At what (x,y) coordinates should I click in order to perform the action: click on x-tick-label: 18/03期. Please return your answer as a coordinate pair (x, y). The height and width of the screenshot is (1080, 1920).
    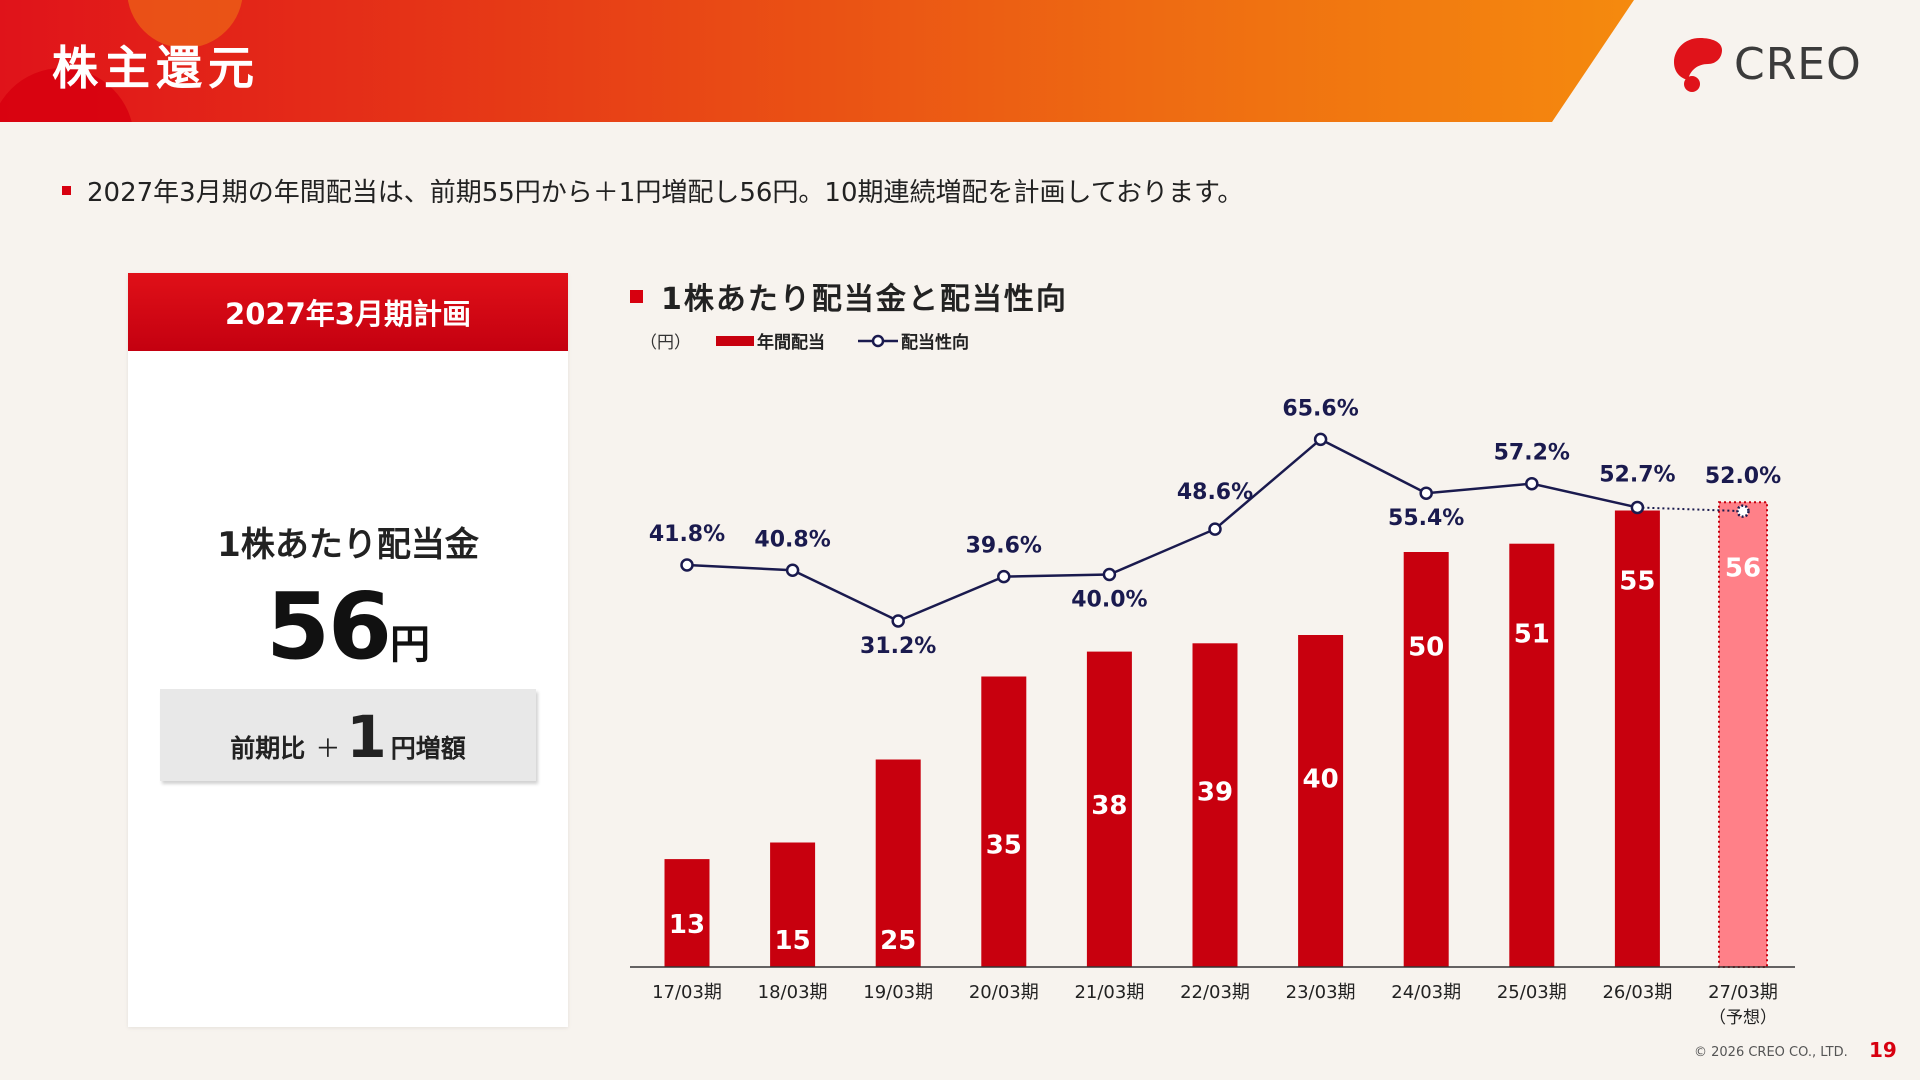
    Looking at the image, I should click on (793, 992).